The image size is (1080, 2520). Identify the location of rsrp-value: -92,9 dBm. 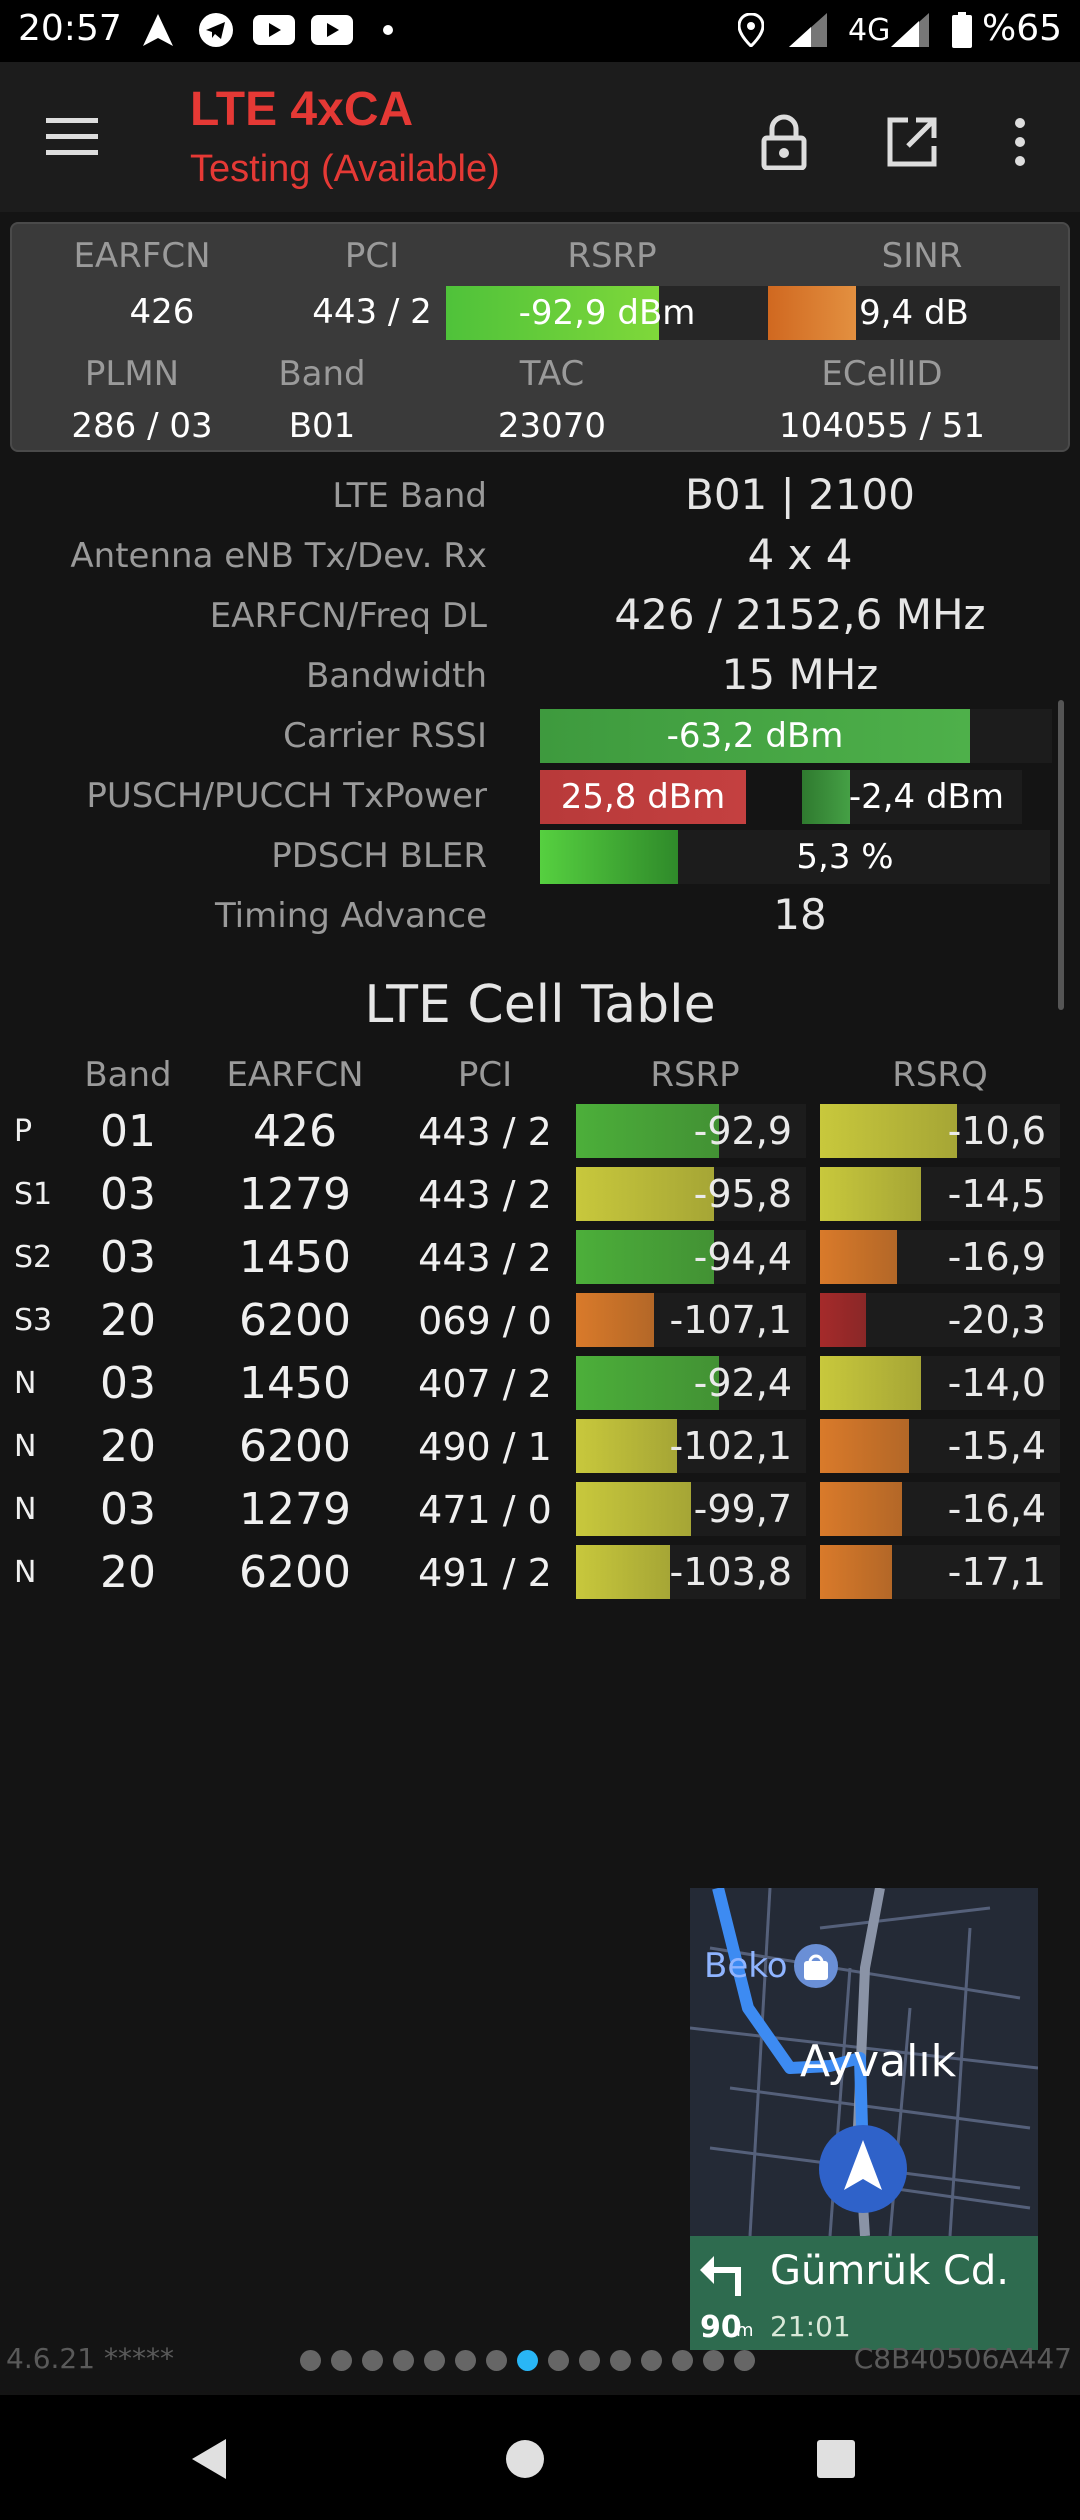
(607, 313).